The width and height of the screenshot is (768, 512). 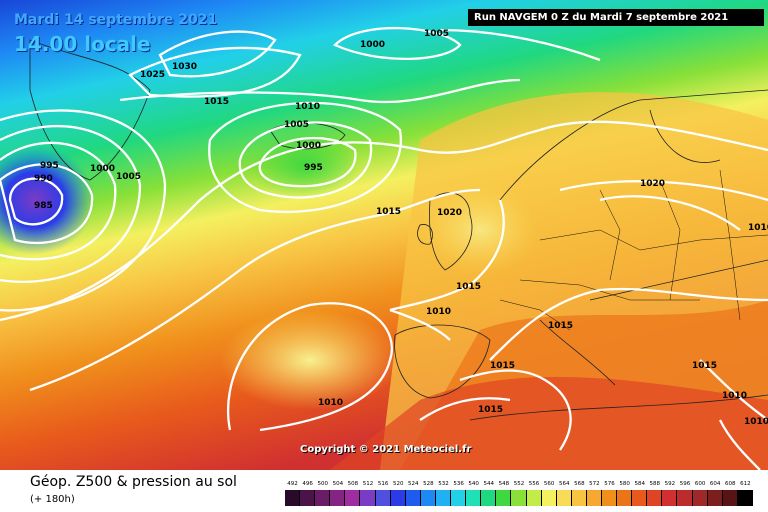 I want to click on color-scale-bar, so click(x=519, y=498).